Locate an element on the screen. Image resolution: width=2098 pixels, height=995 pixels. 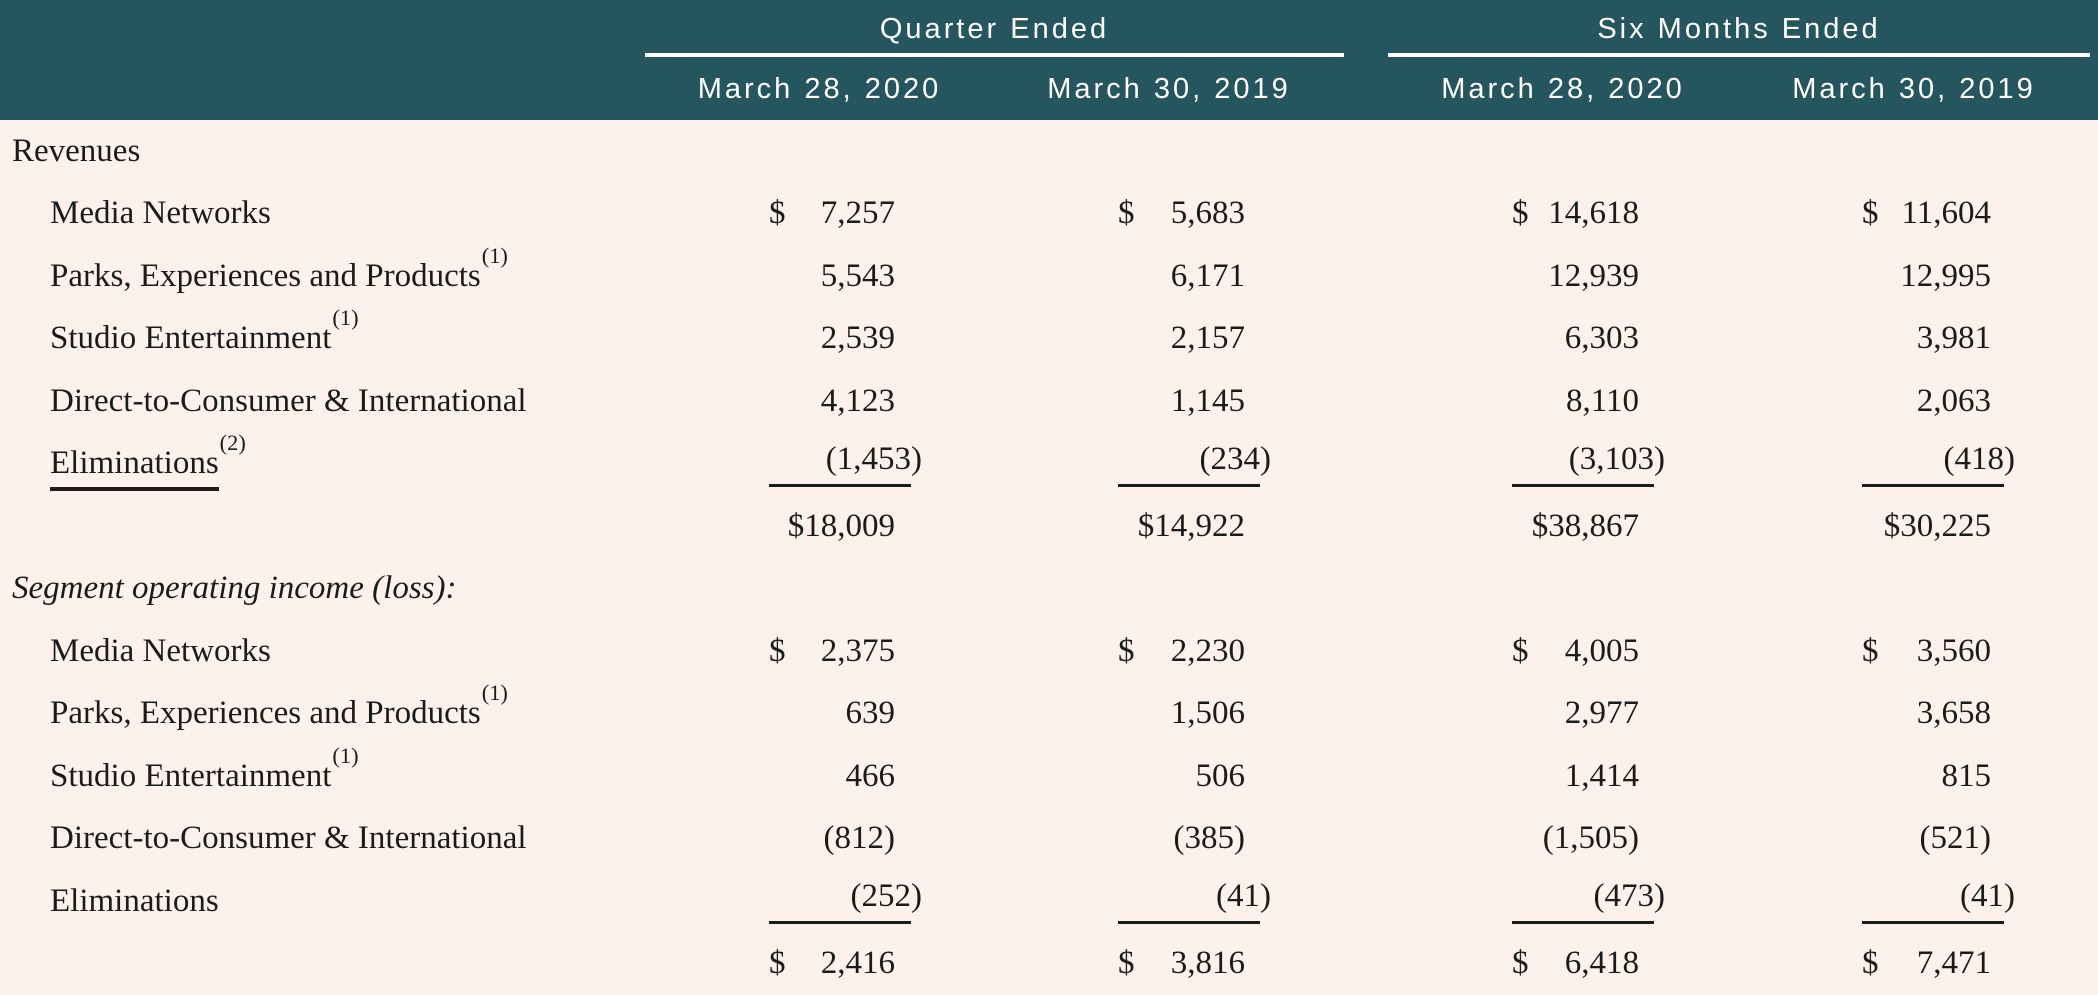
value-cell: 2,157 is located at coordinates (1169, 338).